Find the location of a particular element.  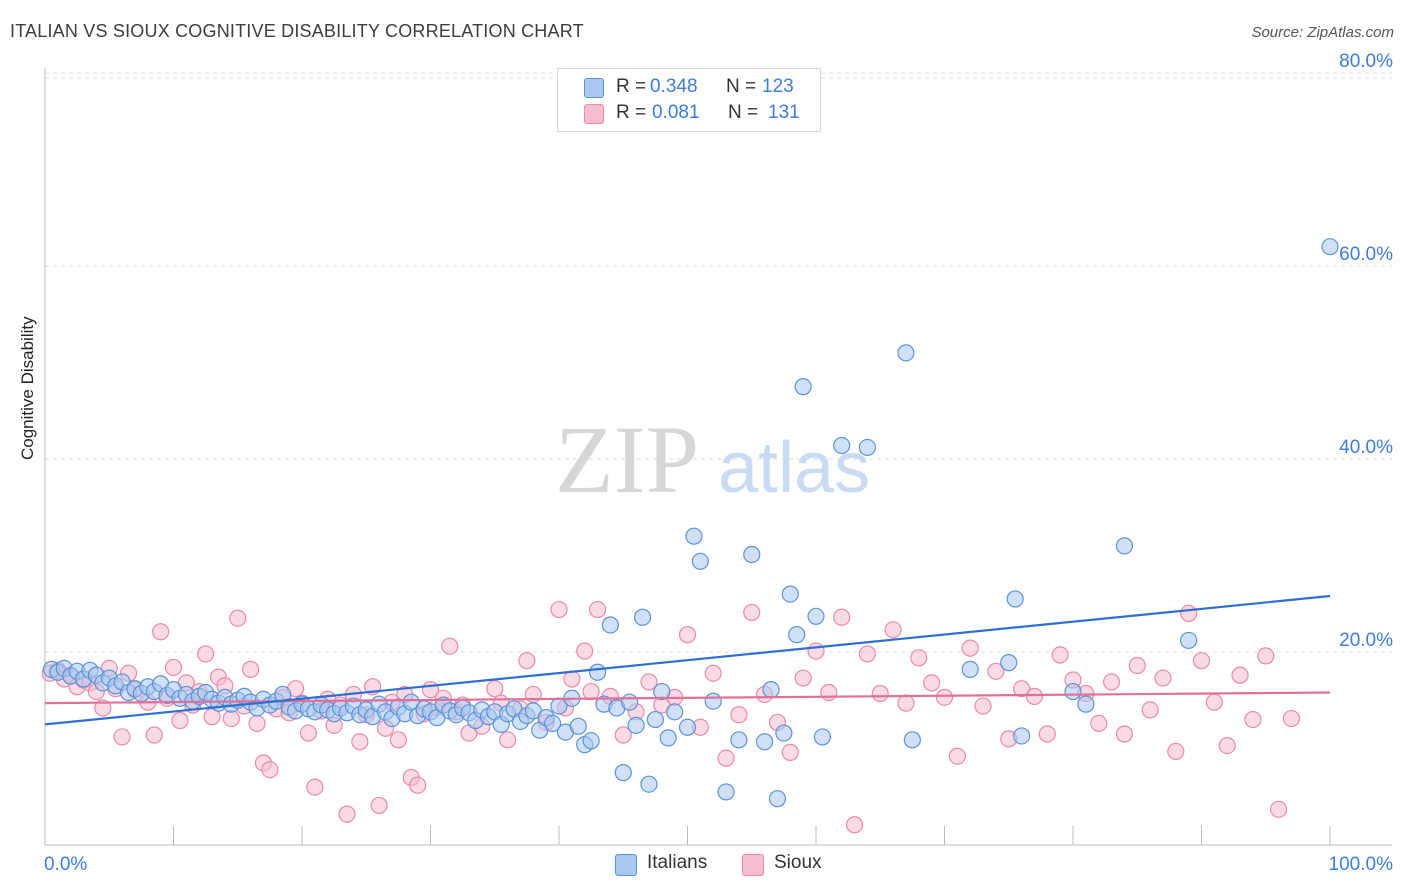

italians-legend-swatch is located at coordinates (626, 865).